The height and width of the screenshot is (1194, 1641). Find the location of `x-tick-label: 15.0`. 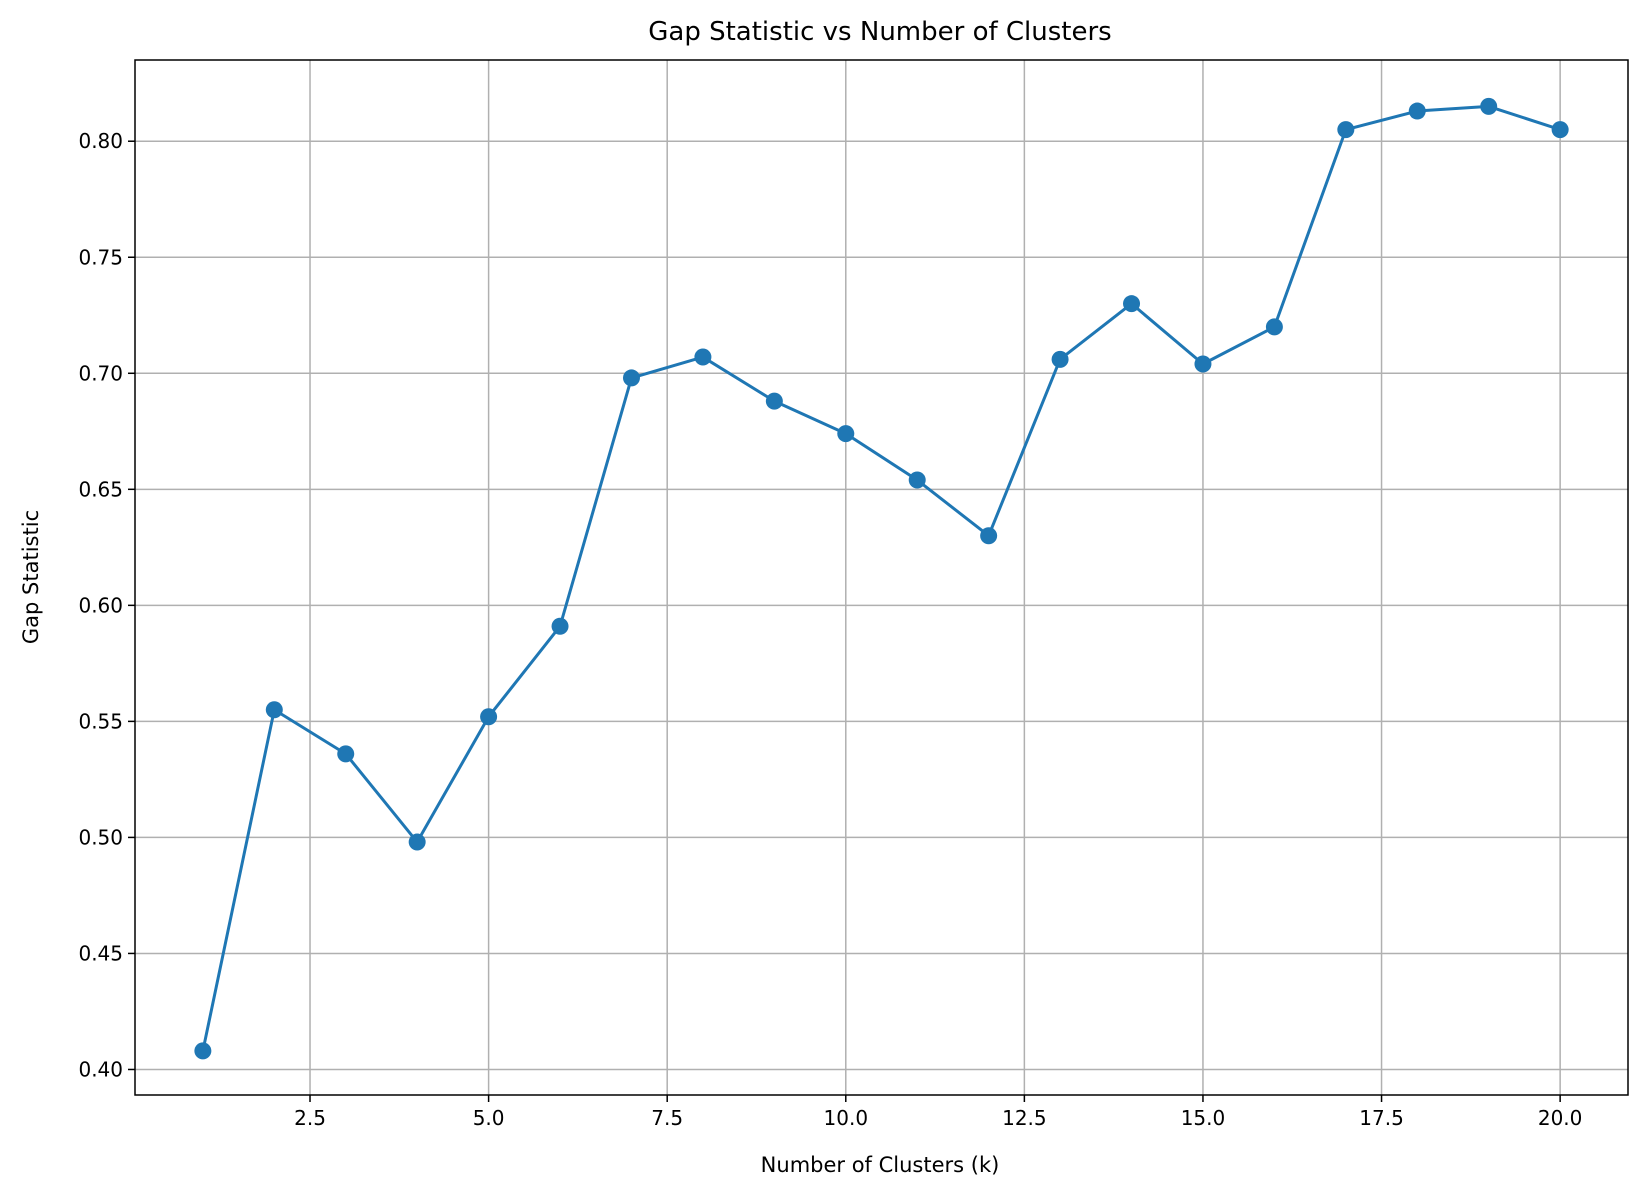

x-tick-label: 15.0 is located at coordinates (1203, 1118).